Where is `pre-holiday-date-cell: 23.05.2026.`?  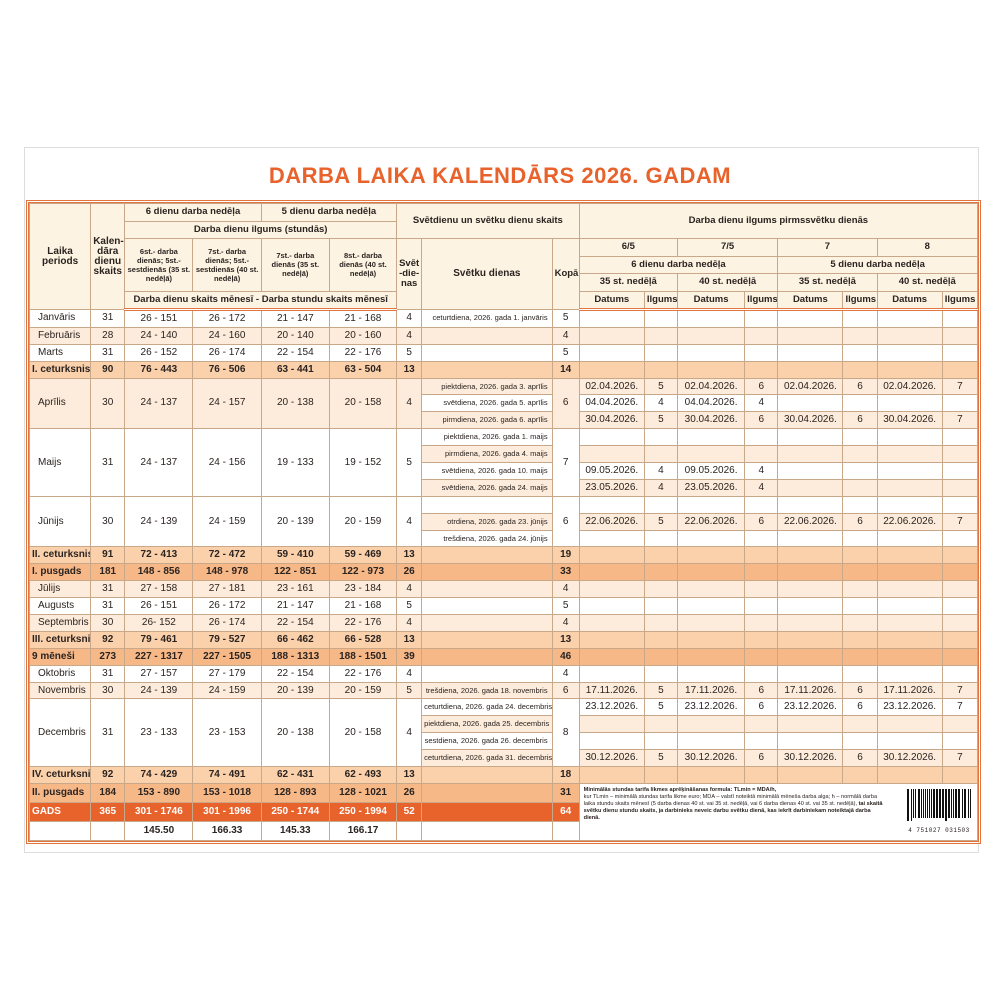
pre-holiday-date-cell: 23.05.2026. is located at coordinates (711, 487).